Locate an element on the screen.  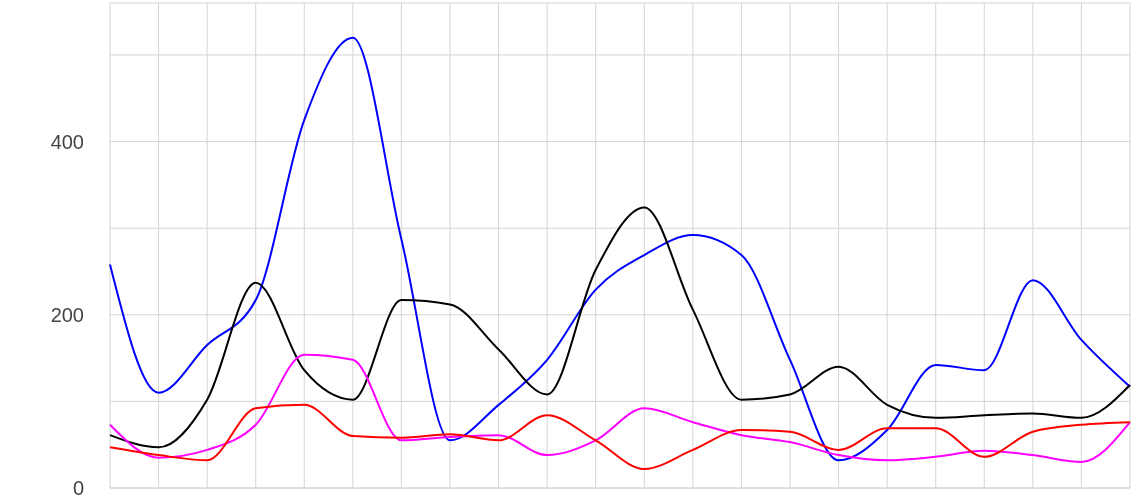
y-tick-label: 400 is located at coordinates (67, 141).